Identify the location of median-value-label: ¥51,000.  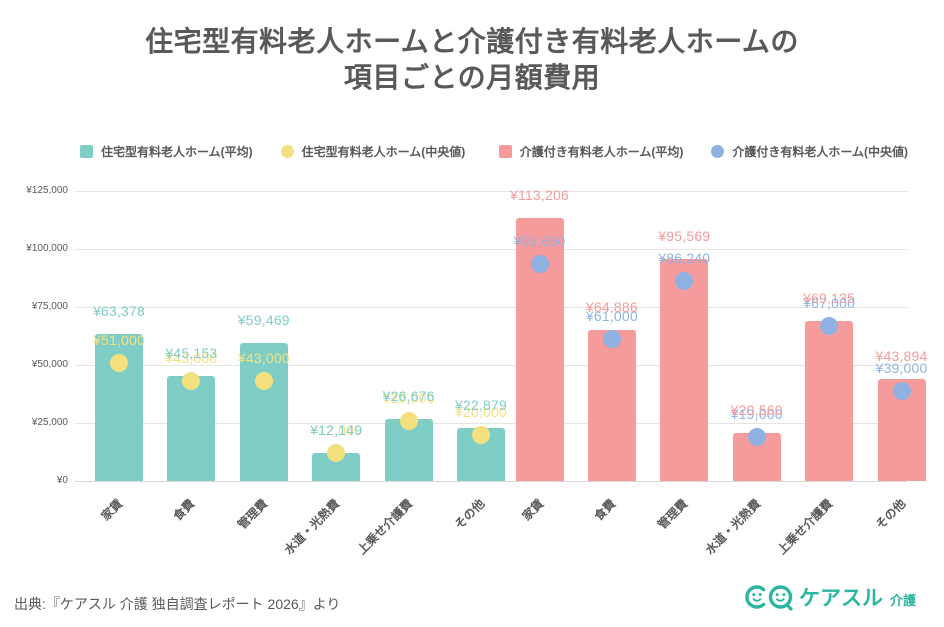
(118, 339).